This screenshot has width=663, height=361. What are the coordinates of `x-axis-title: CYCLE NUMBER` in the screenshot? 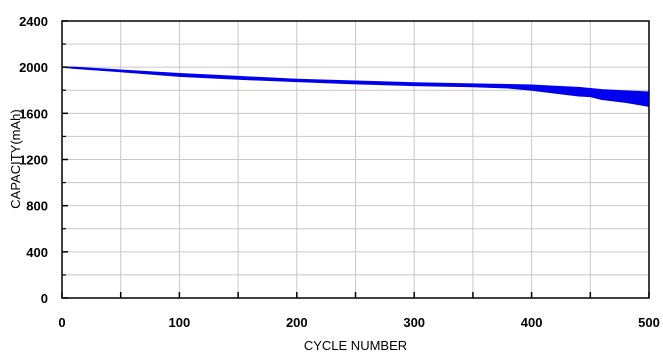 It's located at (355, 345).